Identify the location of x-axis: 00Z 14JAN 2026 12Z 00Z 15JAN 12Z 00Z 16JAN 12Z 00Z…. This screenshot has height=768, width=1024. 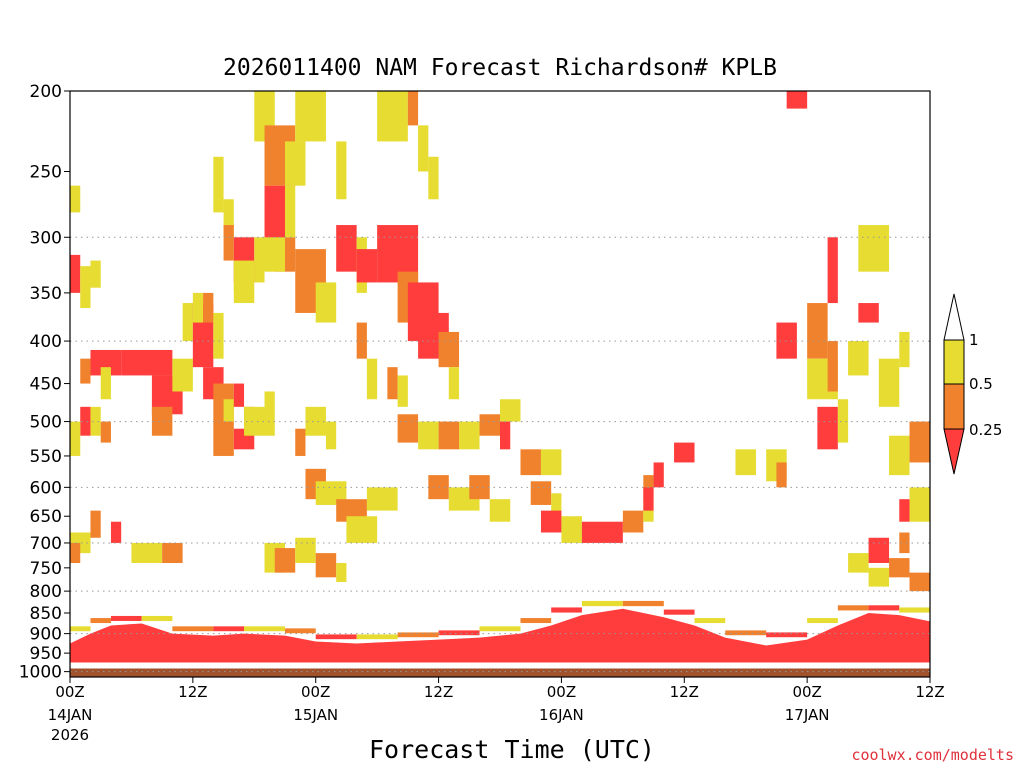
(496, 710).